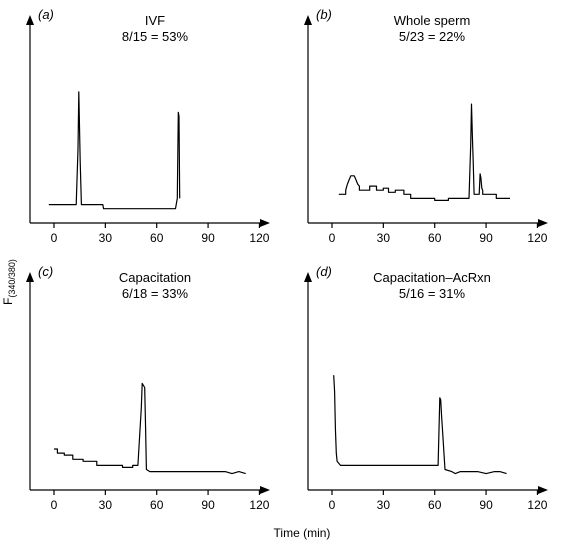  I want to click on panel-title: Capacitation, so click(155, 277).